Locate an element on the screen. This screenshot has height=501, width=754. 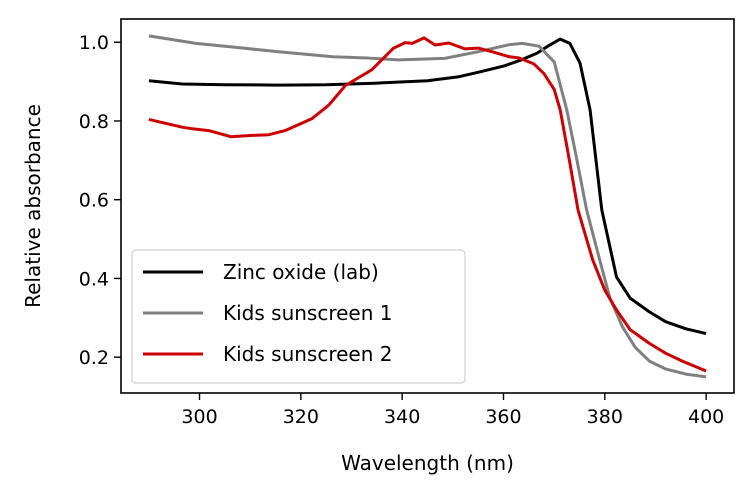
legend-box is located at coordinates (298, 316).